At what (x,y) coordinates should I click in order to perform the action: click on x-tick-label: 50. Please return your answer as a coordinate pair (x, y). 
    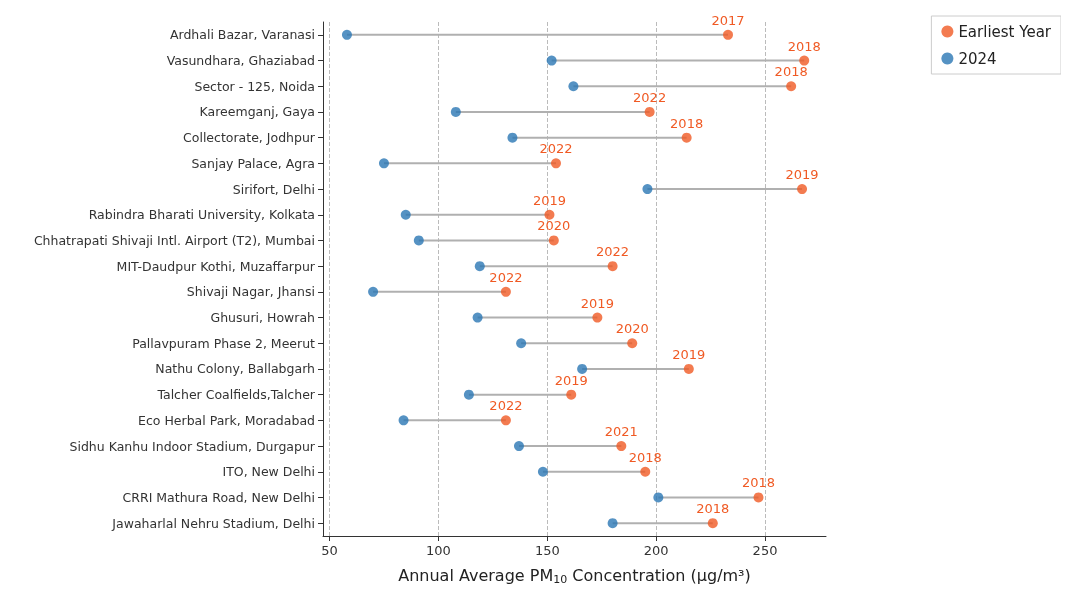
    Looking at the image, I should click on (329, 550).